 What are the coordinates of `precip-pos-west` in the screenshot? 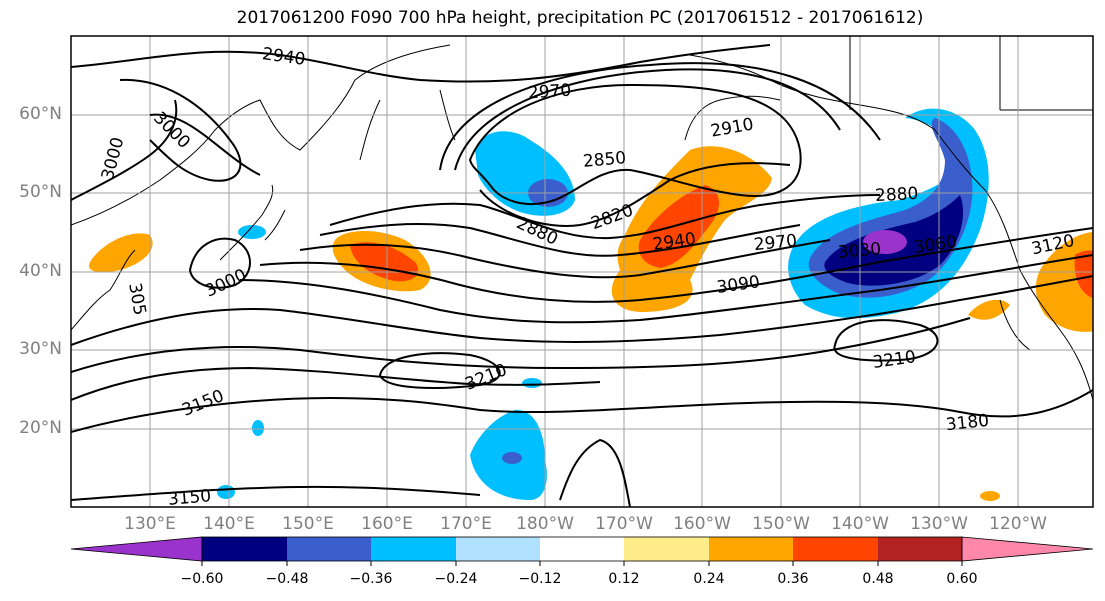 It's located at (121, 253).